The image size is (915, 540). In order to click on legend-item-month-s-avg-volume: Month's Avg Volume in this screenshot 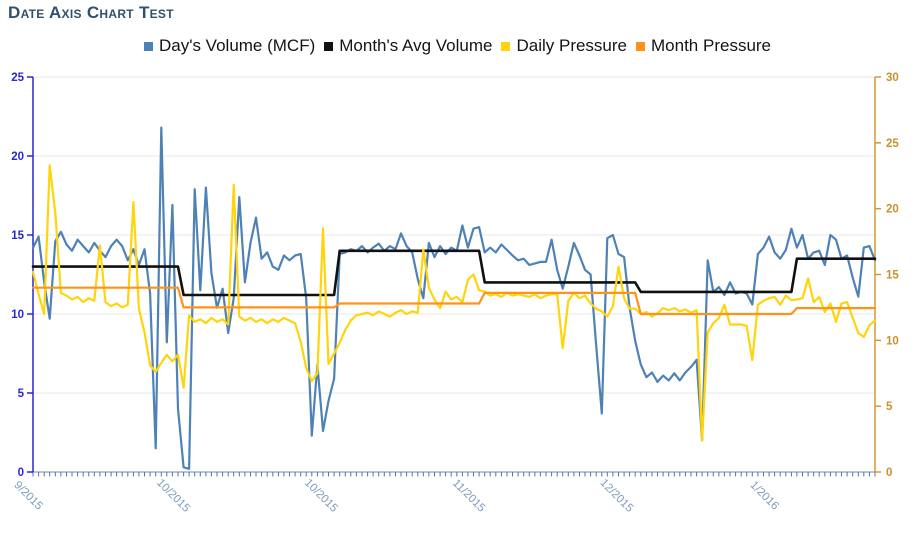, I will do `click(408, 46)`.